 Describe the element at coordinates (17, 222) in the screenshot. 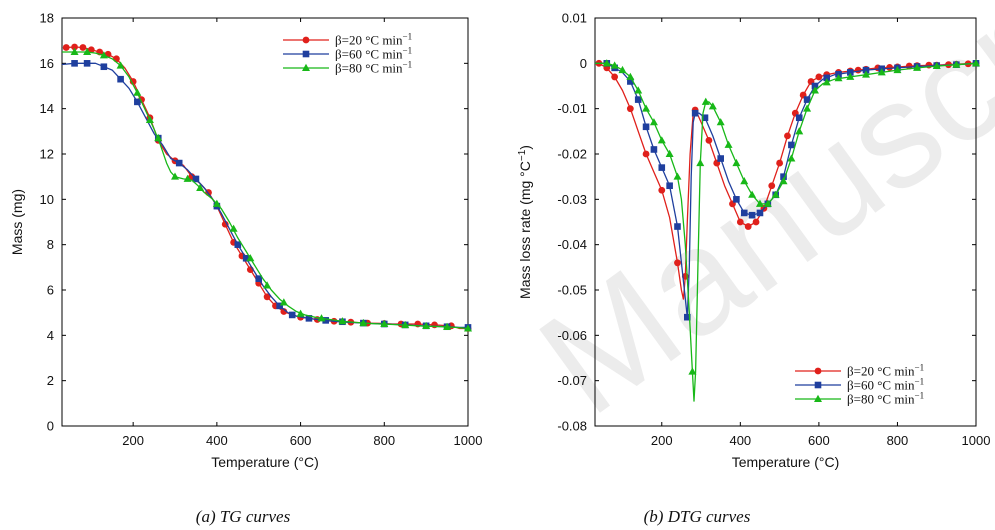

I see `tg-y-axis-title: Mass (mg)` at that location.